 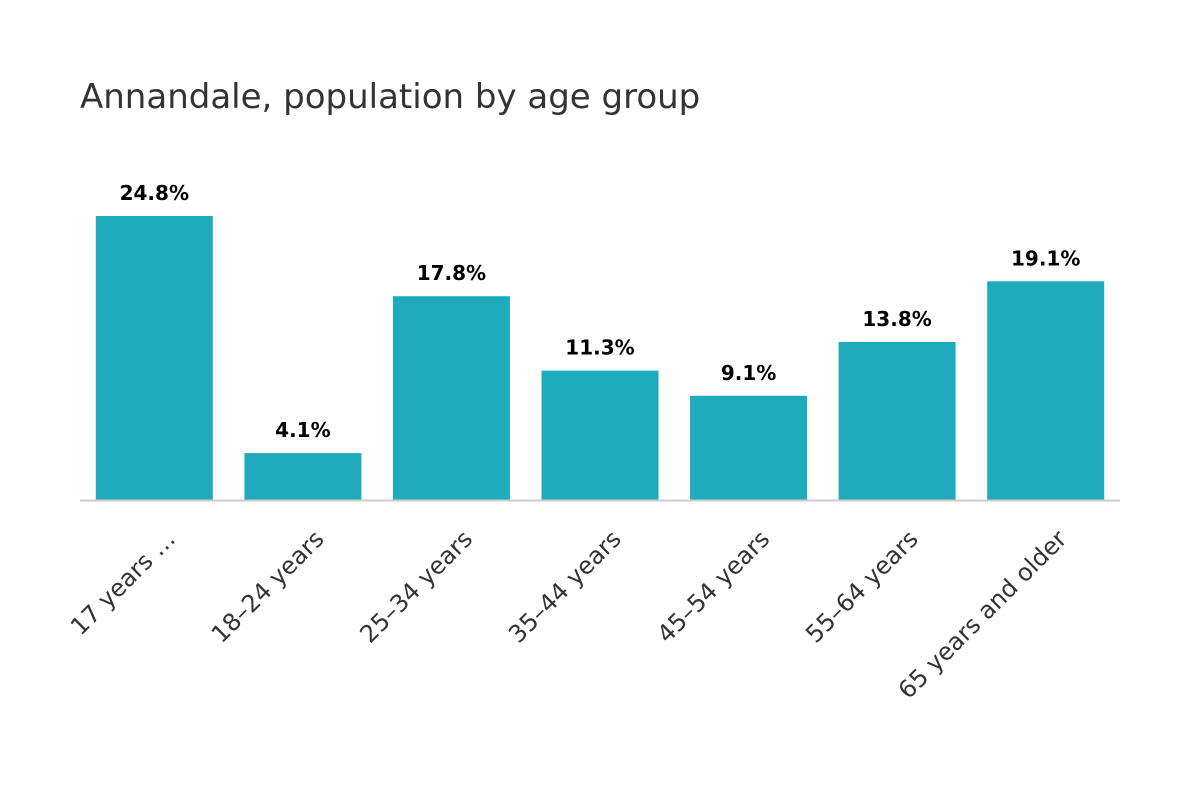 I want to click on data-label-5: 9.1%, so click(x=748, y=373).